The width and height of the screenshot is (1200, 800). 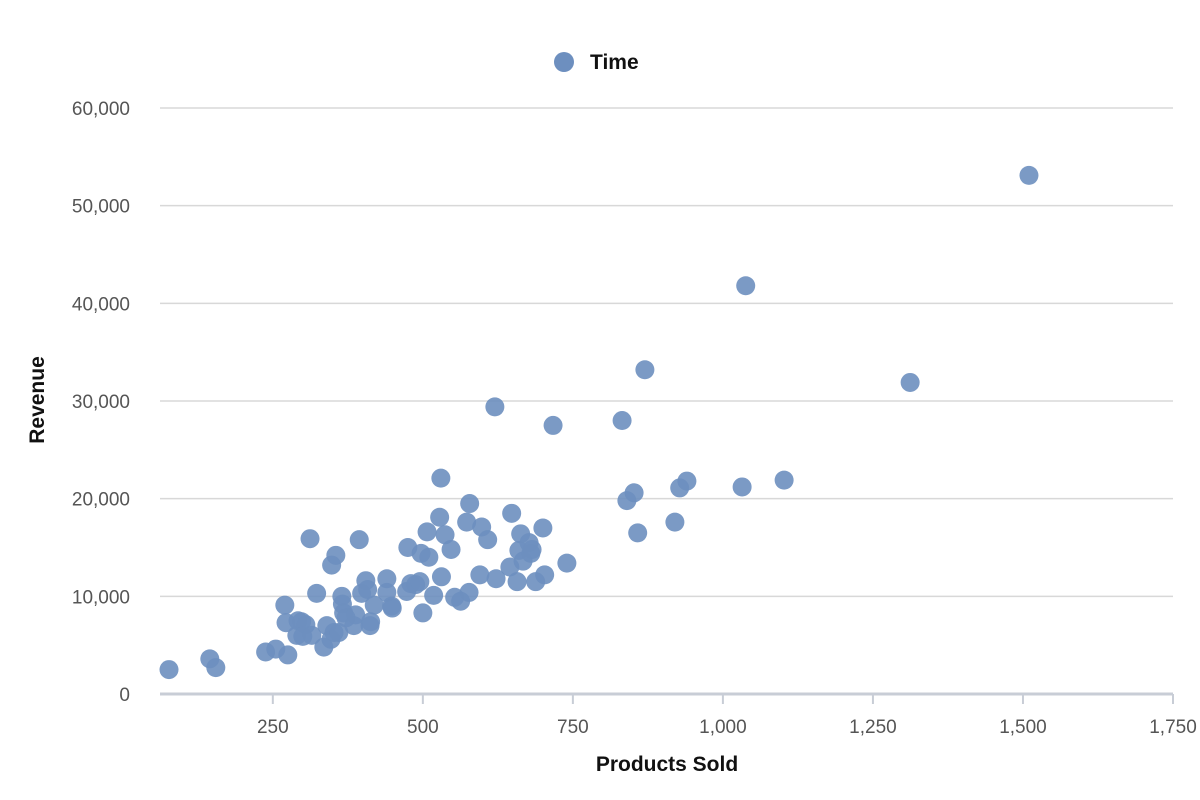 What do you see at coordinates (101, 304) in the screenshot?
I see `y-tick-label: 40,000` at bounding box center [101, 304].